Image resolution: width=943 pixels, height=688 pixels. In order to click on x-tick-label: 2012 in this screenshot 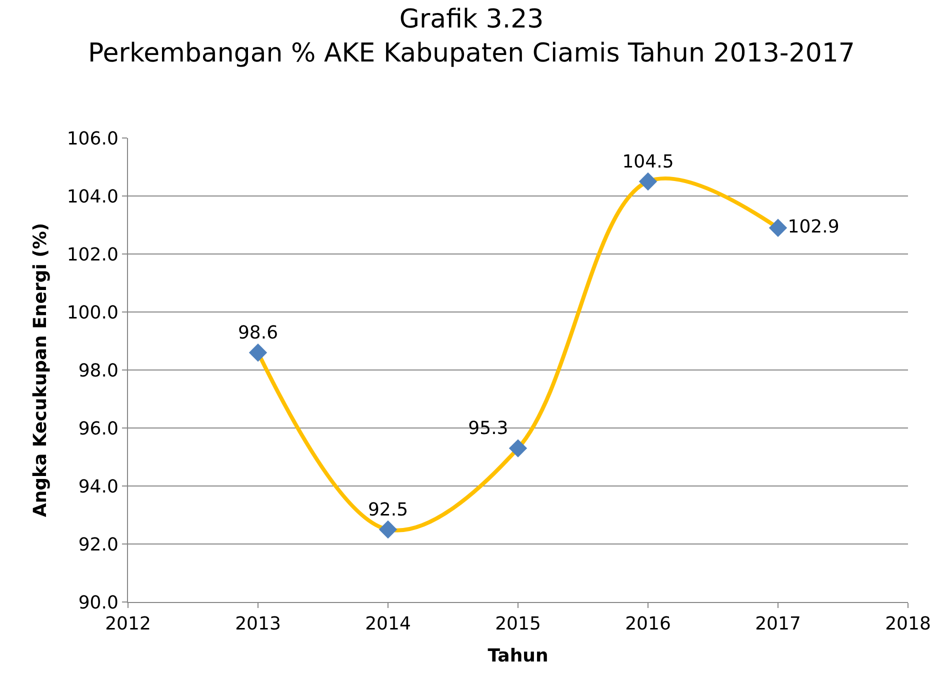, I will do `click(128, 624)`.